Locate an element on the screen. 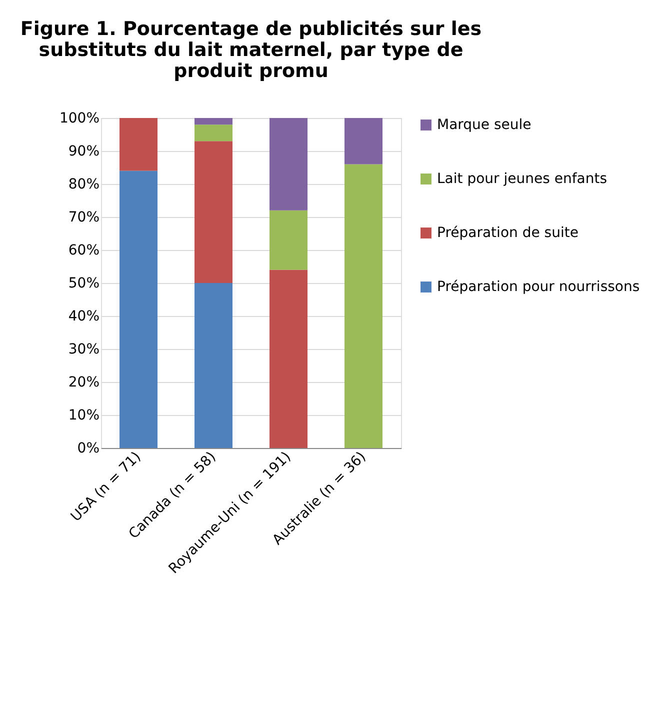 The image size is (667, 724). y-tick-label: 90% is located at coordinates (84, 152).